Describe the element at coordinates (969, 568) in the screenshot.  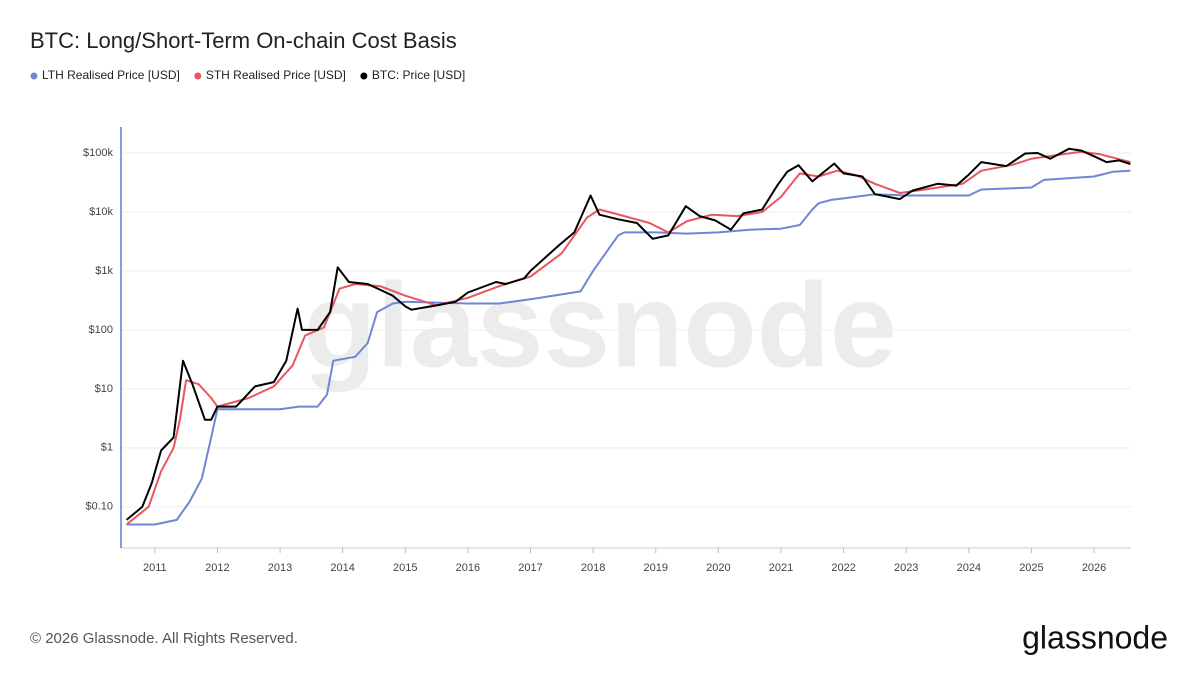
I see `x-tick-label: 2024` at that location.